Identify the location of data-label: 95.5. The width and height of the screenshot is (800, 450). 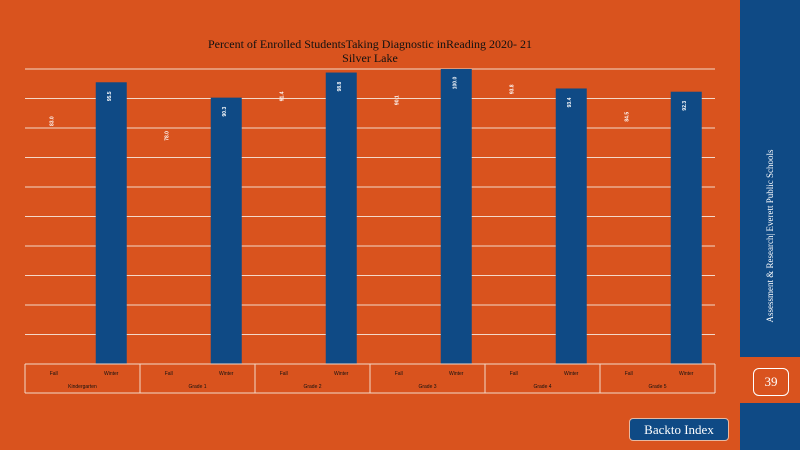
(110, 96).